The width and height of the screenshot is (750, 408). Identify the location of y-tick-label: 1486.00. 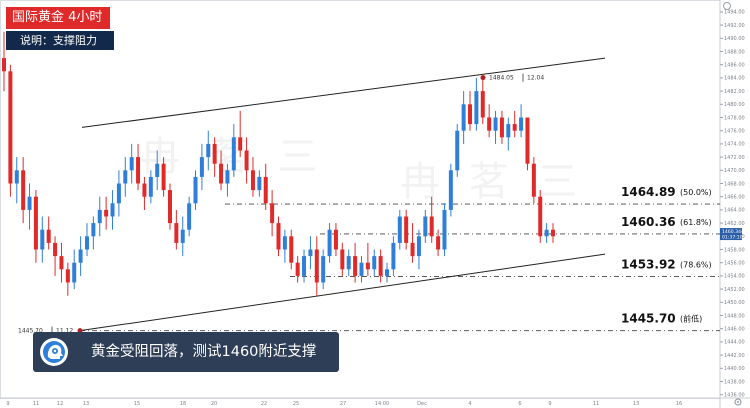
(734, 66).